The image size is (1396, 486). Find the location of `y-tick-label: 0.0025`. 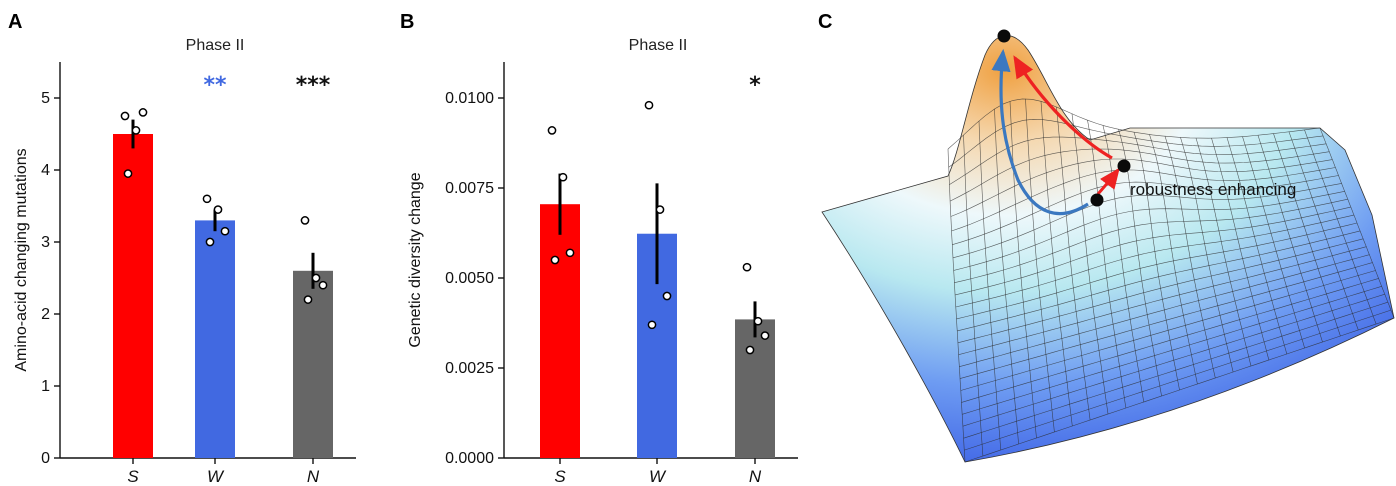

y-tick-label: 0.0025 is located at coordinates (469, 368).